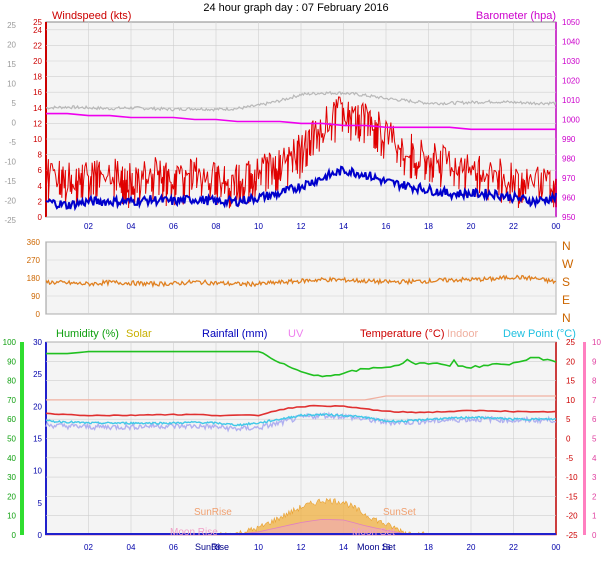 This screenshot has width=608, height=561. I want to click on direction-gridlines, so click(301, 278).